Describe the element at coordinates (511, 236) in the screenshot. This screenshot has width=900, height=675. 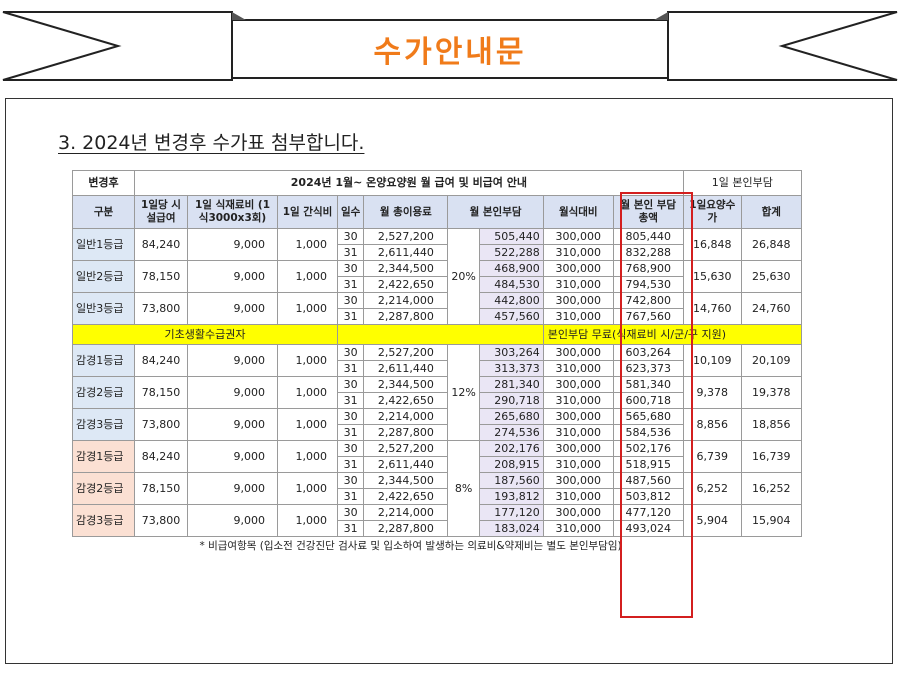
I see `monthly-copay: 505,440` at that location.